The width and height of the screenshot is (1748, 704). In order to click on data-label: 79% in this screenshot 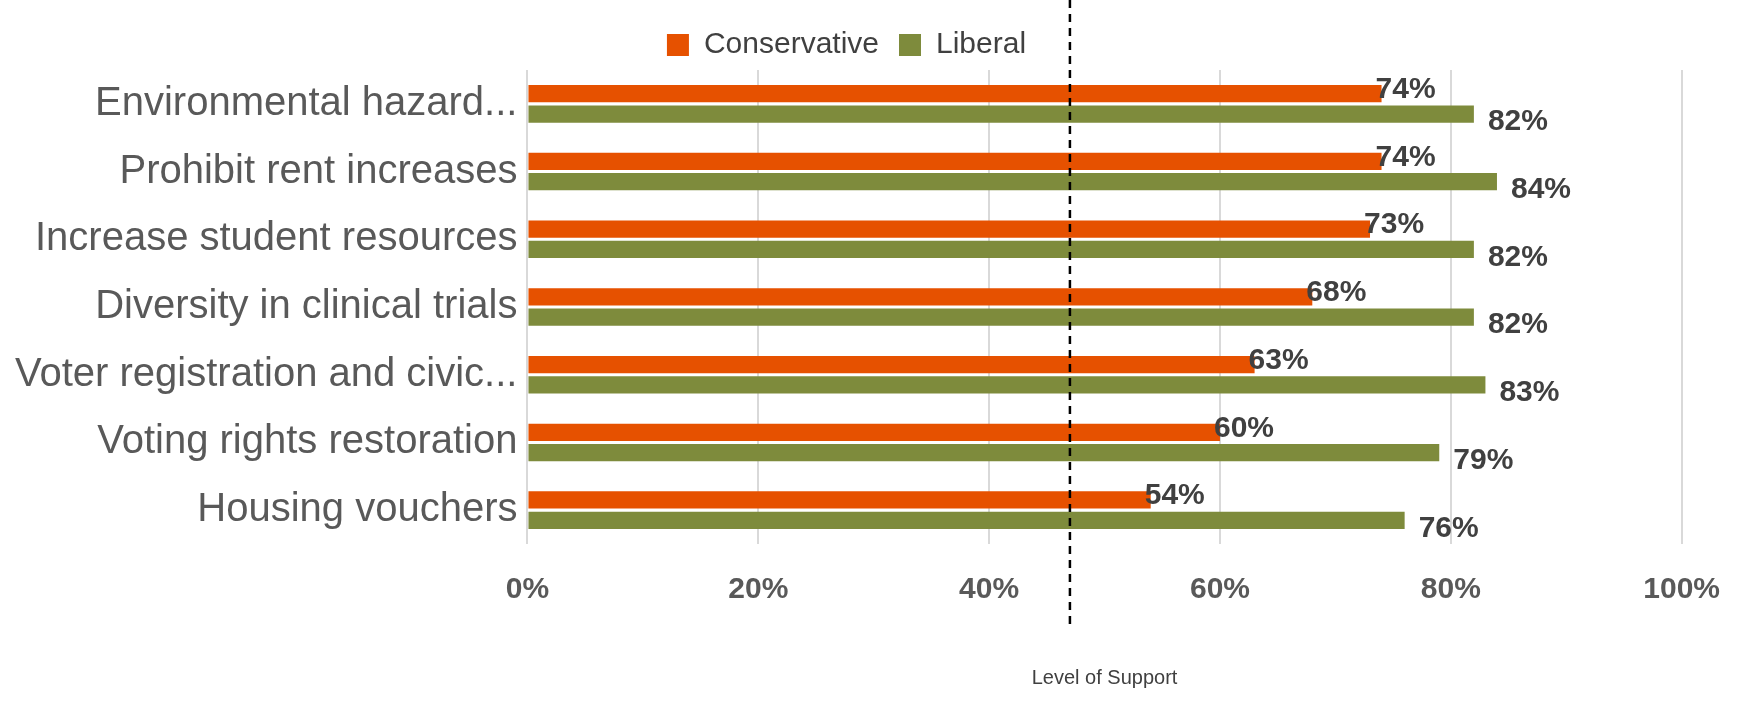, I will do `click(1483, 458)`.